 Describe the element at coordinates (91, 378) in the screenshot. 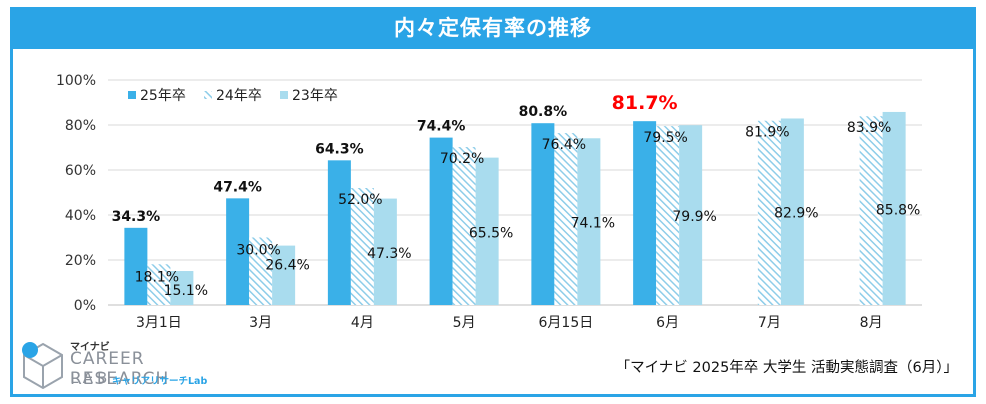

I see `logo-brand-lab: LAB` at that location.